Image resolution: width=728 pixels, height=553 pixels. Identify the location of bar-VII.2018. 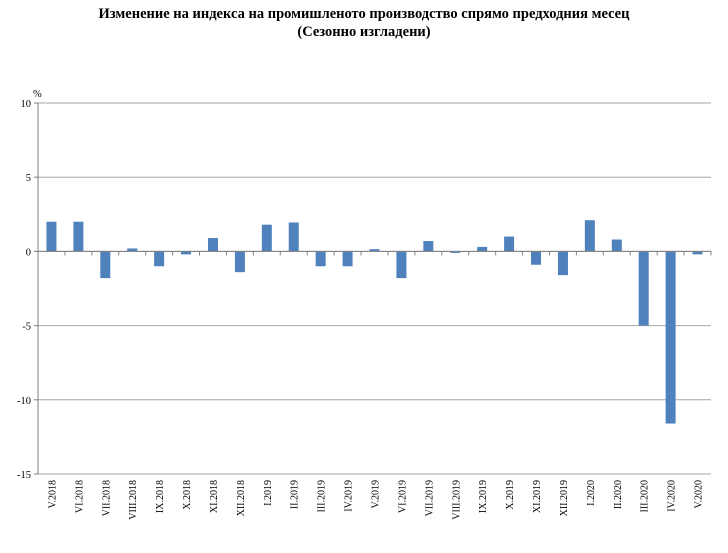
(105, 265).